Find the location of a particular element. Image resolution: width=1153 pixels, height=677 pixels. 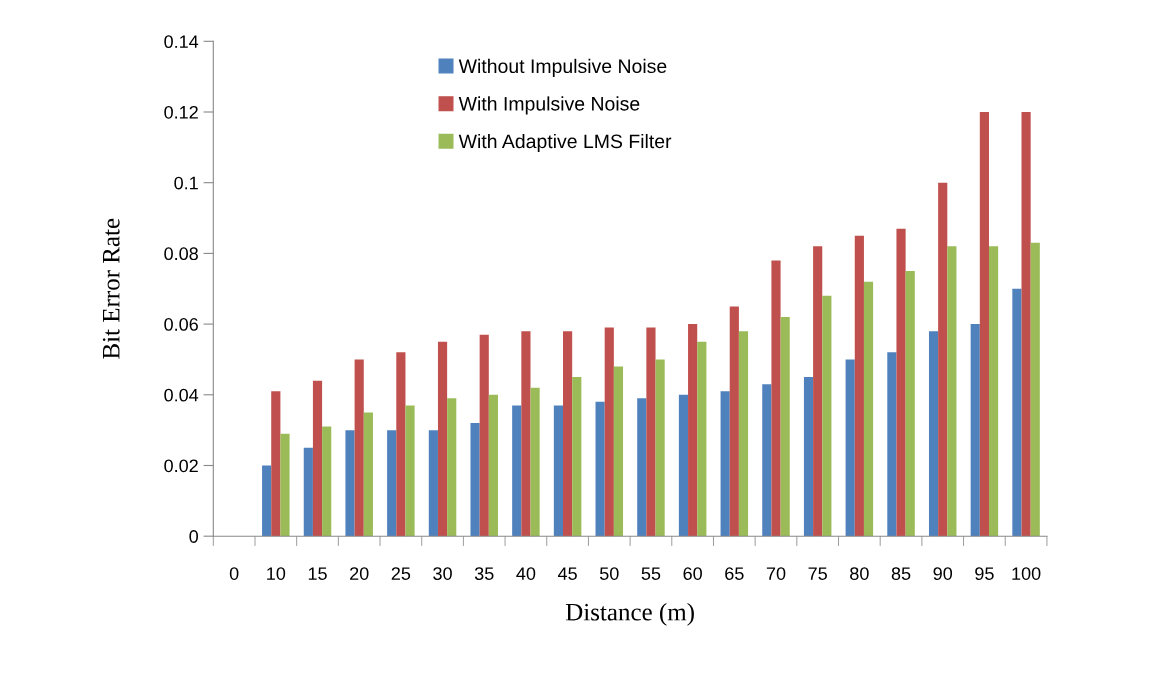

x-tick-label: 60 is located at coordinates (692, 573).